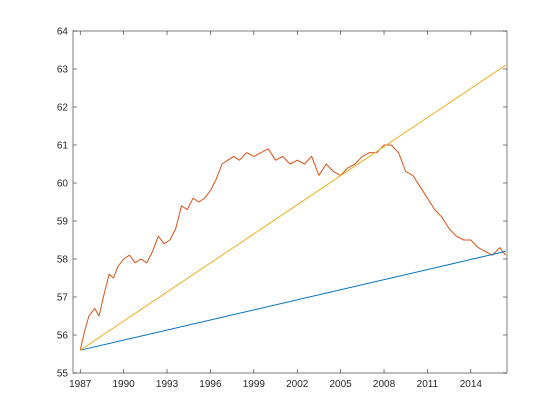 This screenshot has height=420, width=560. What do you see at coordinates (63, 184) in the screenshot?
I see `y-tick-label: 60` at bounding box center [63, 184].